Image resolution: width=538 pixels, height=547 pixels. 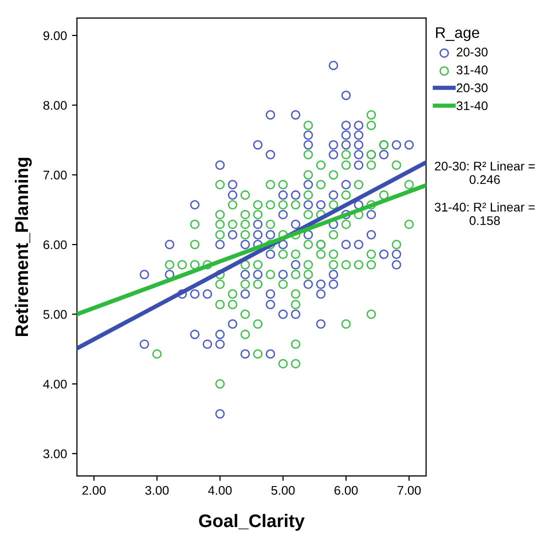 What do you see at coordinates (55, 175) in the screenshot?
I see `y-tick-label: 7.00` at bounding box center [55, 175].